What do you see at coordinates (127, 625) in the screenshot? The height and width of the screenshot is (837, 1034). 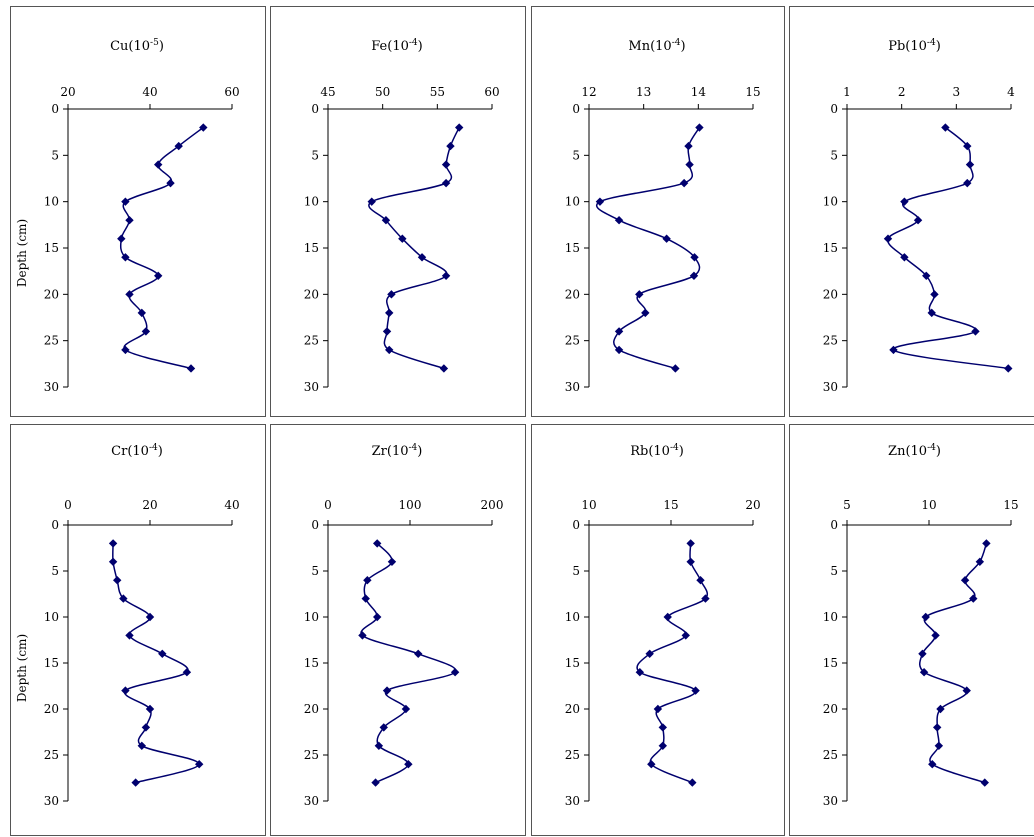 I see `chart-svg-cr: Cr(10-4) 0 20 40 0 5 10 15 20 25 30 Depth (cm)` at bounding box center [127, 625].